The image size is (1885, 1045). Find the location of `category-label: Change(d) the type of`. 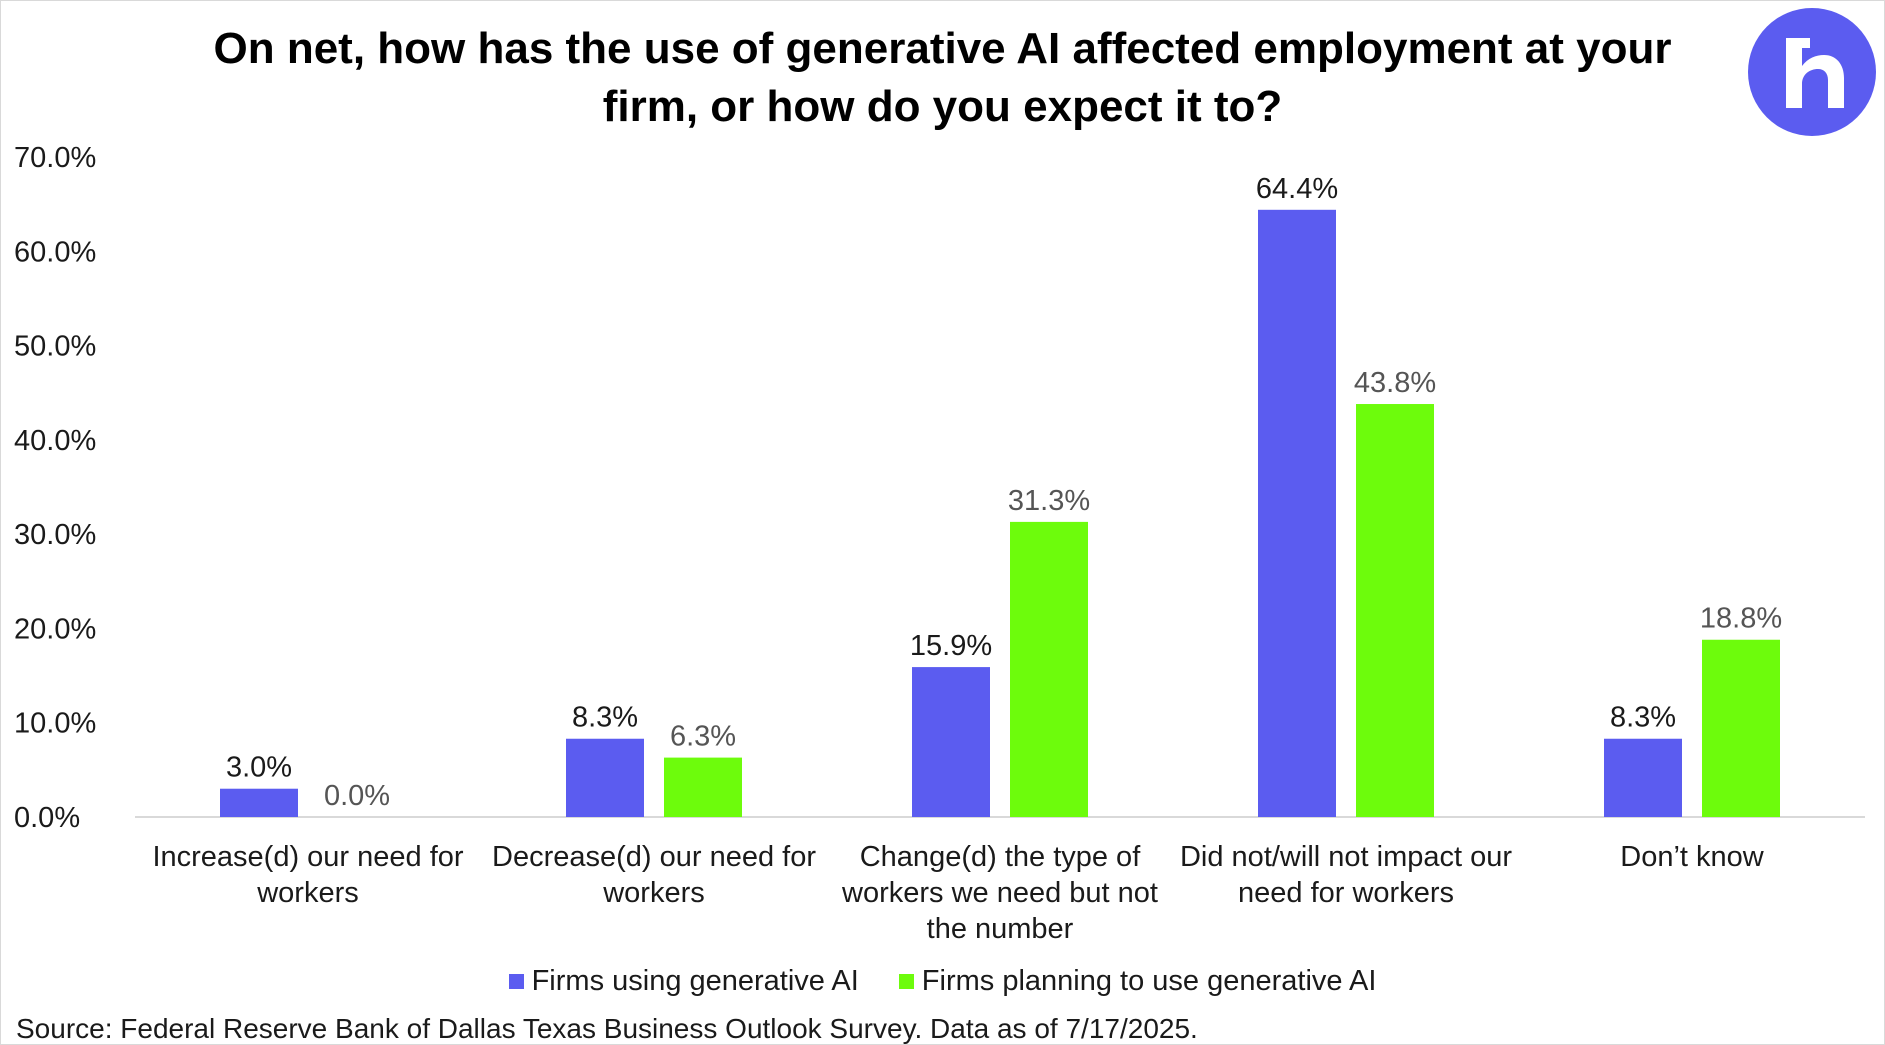

category-label: Change(d) the type of is located at coordinates (1000, 857).